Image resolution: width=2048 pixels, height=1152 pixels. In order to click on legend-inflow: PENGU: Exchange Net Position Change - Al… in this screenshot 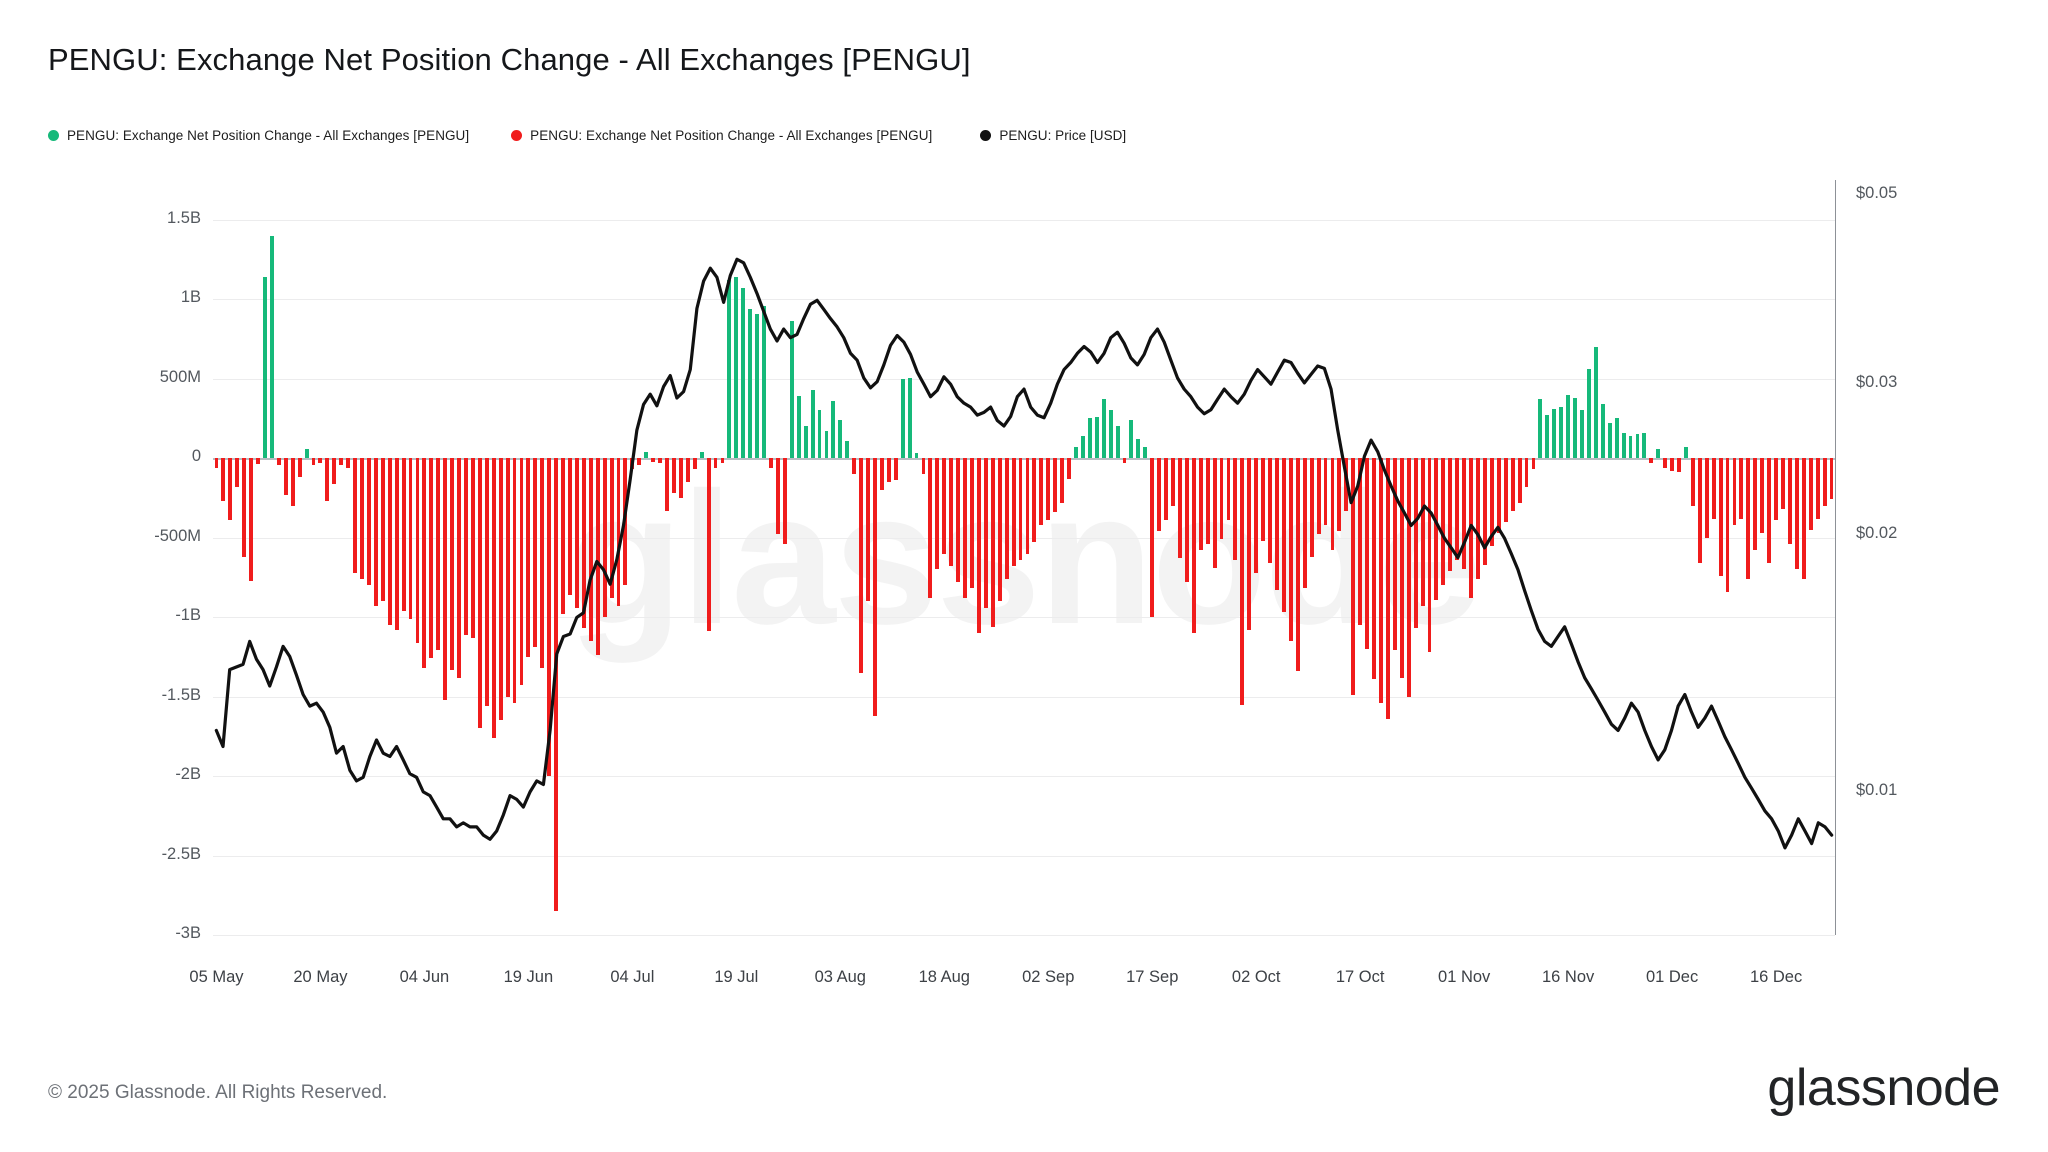, I will do `click(258, 135)`.